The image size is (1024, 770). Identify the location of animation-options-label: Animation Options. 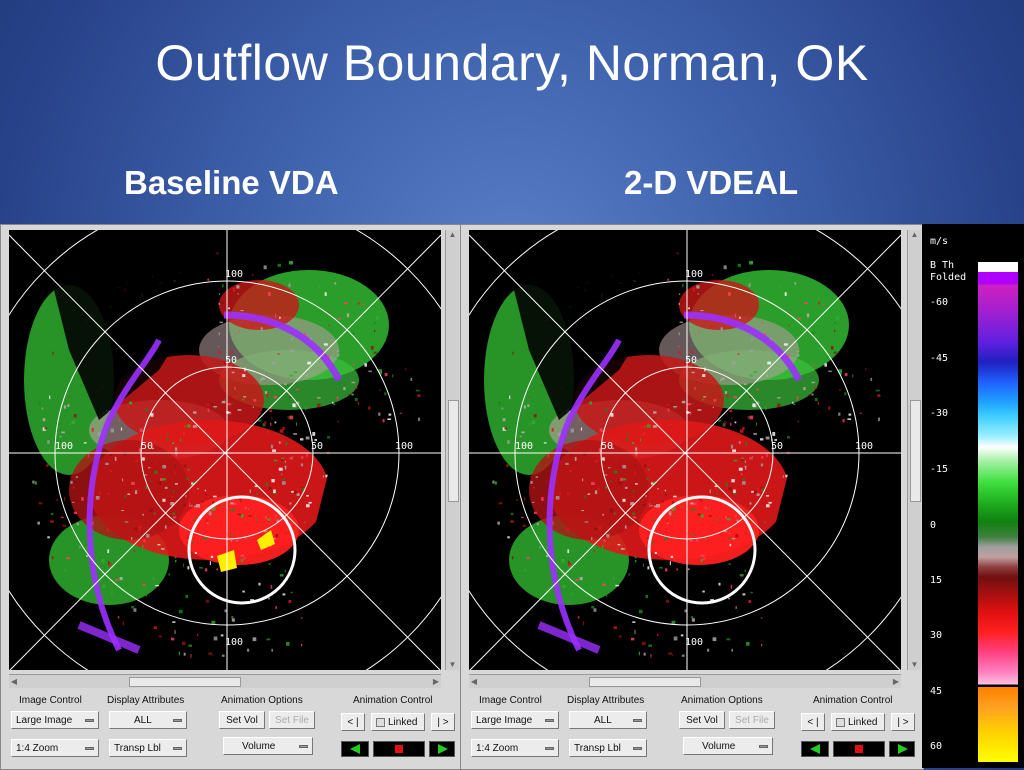
(262, 700).